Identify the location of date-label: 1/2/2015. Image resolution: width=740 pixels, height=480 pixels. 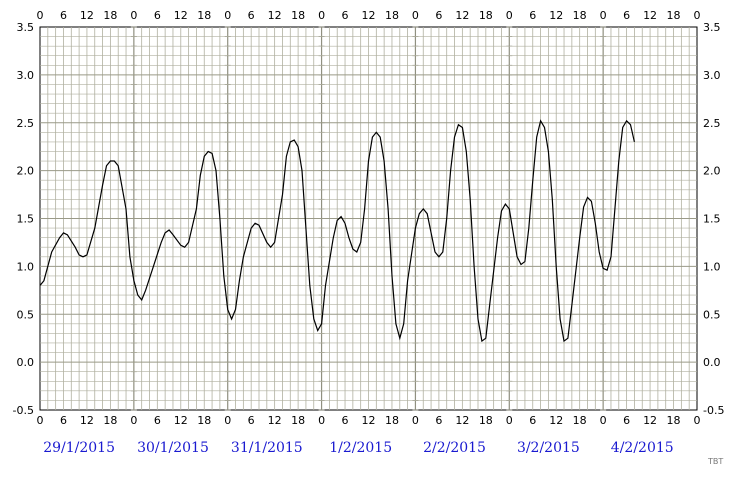
(360, 448).